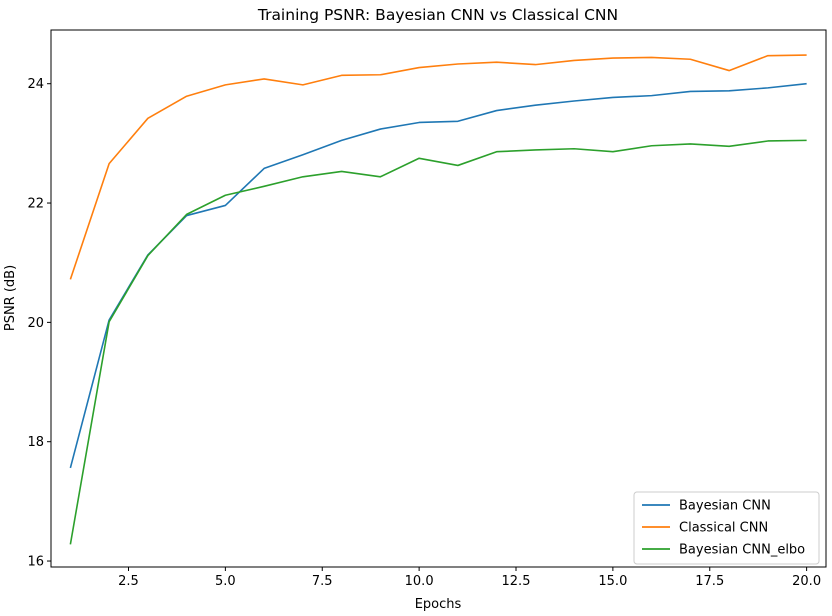 This screenshot has width=832, height=616. What do you see at coordinates (35, 84) in the screenshot?
I see `y-tick-label: 24` at bounding box center [35, 84].